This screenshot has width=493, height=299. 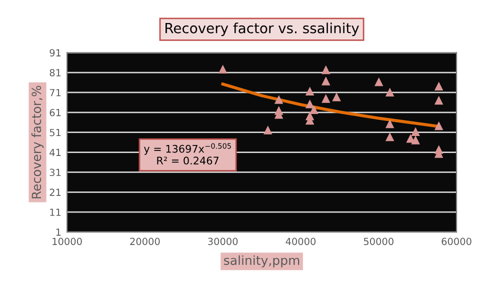 I want to click on y-tick-label: 51, so click(x=55, y=132).